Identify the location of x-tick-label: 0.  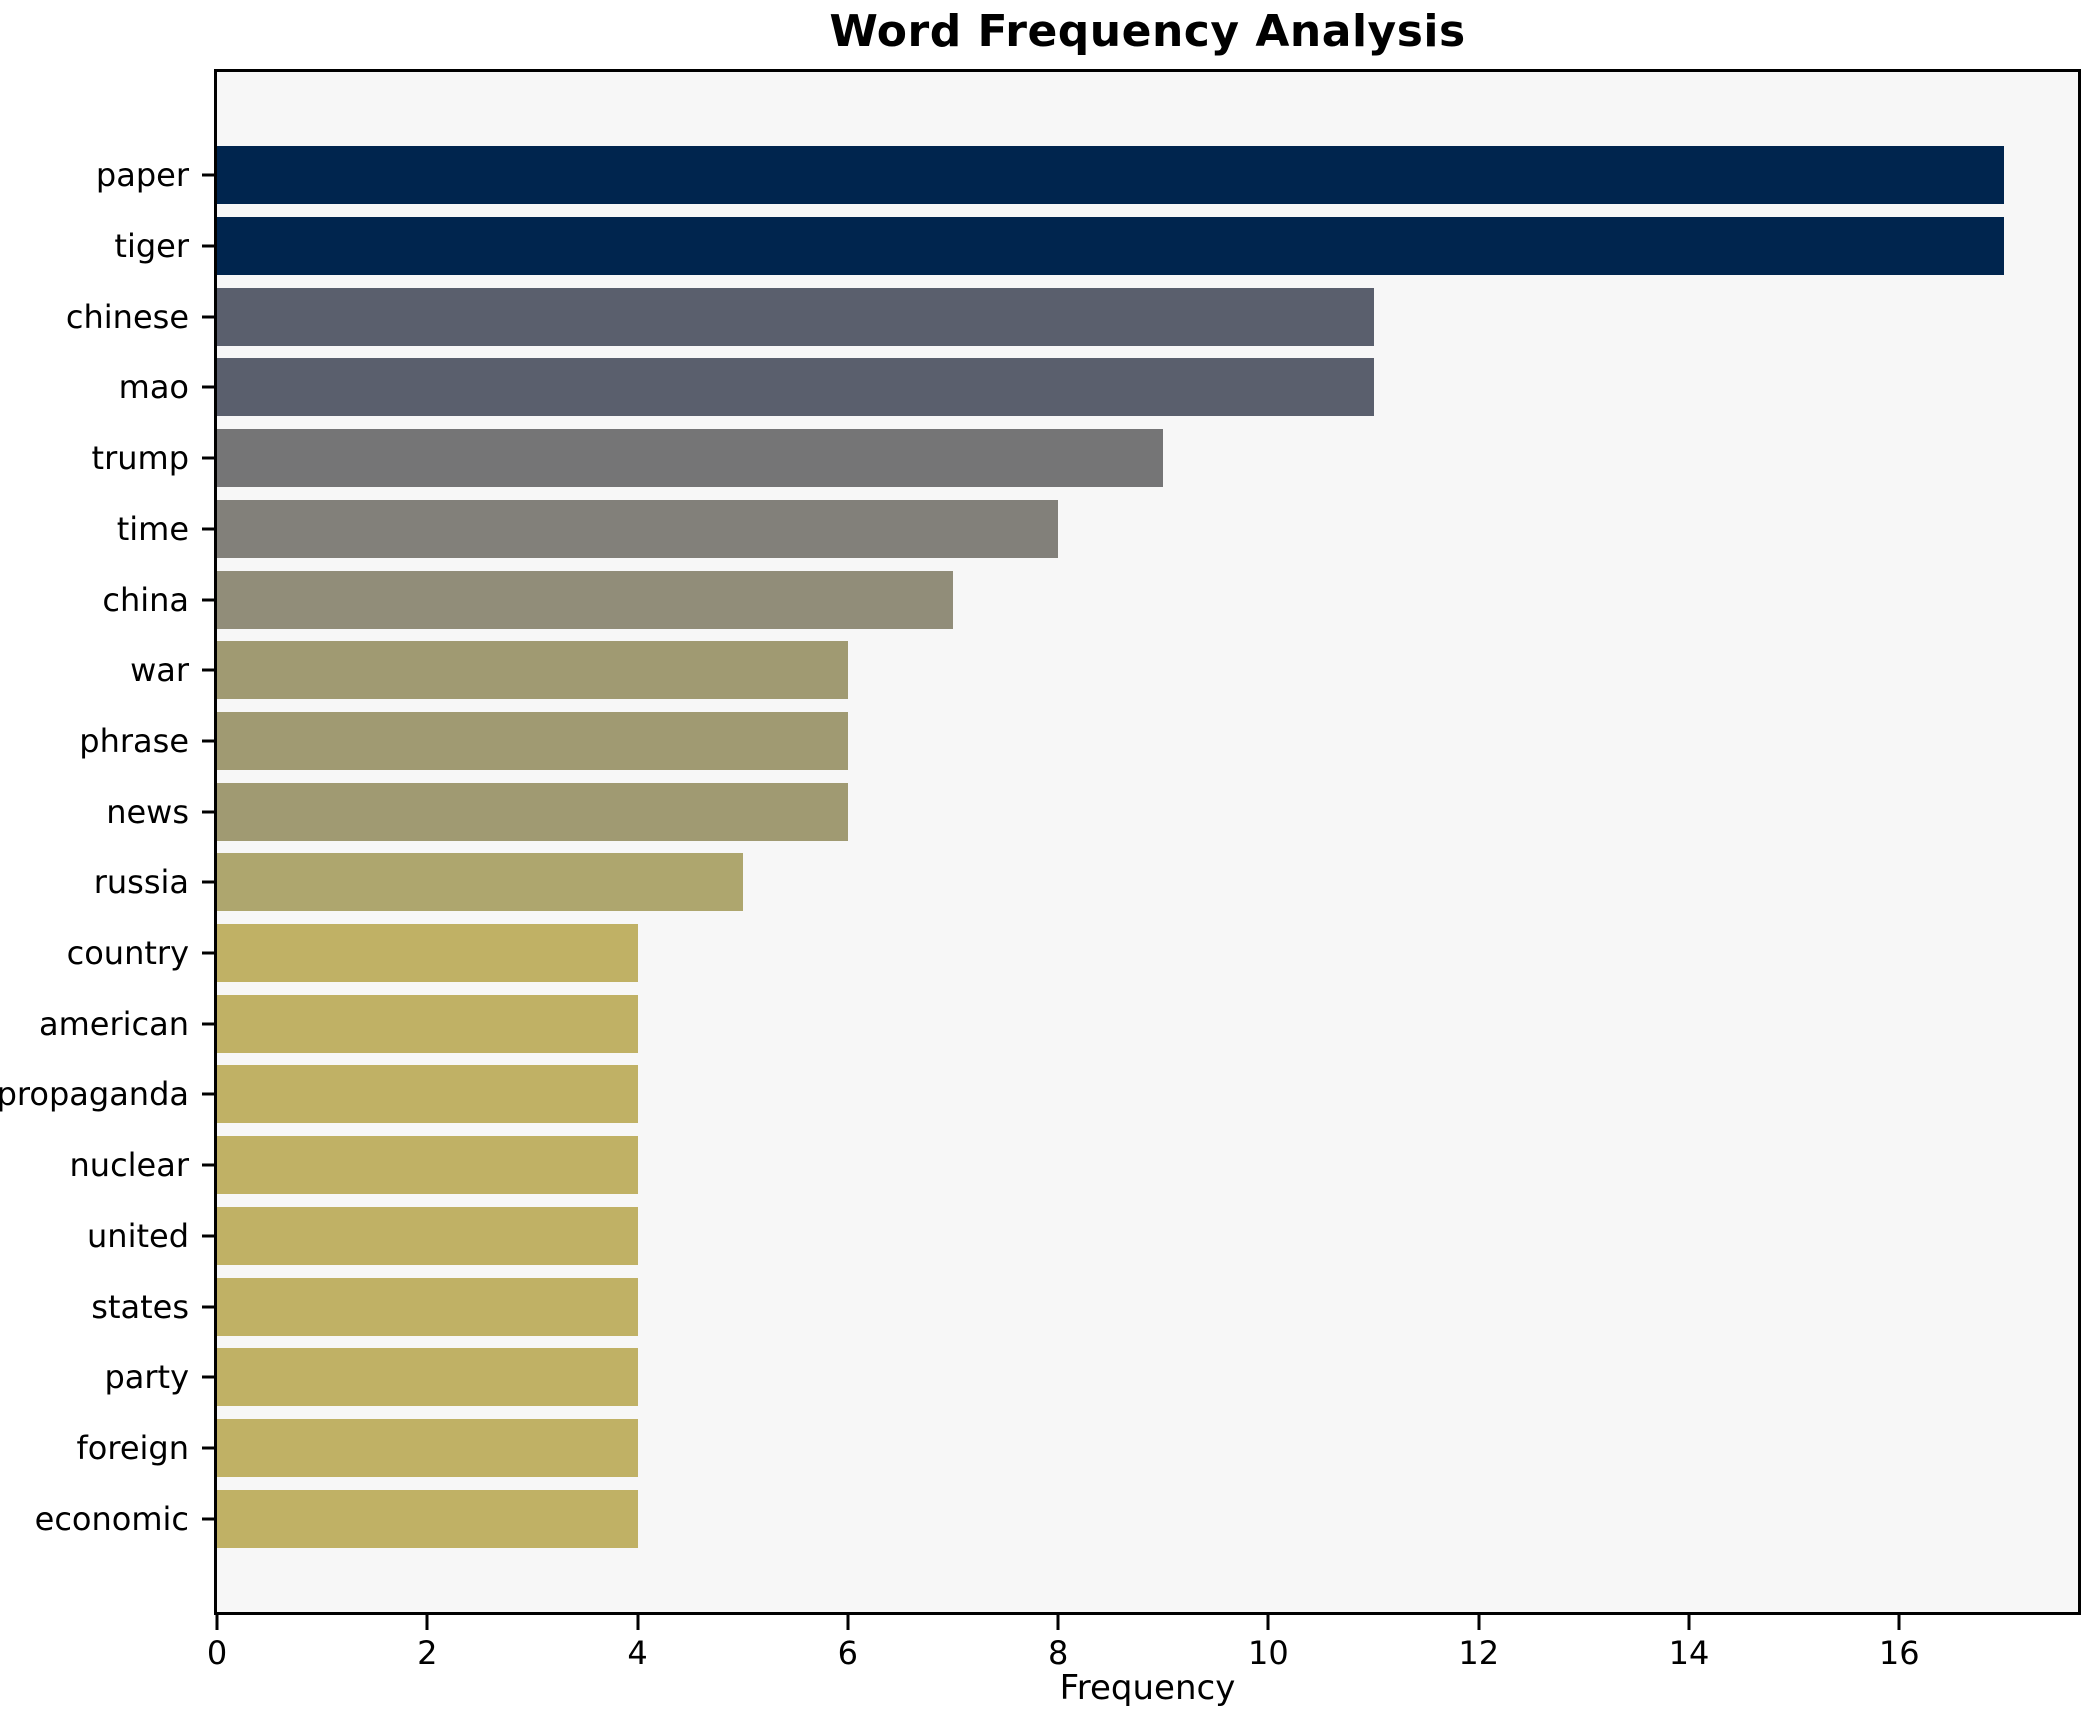
(217, 1653).